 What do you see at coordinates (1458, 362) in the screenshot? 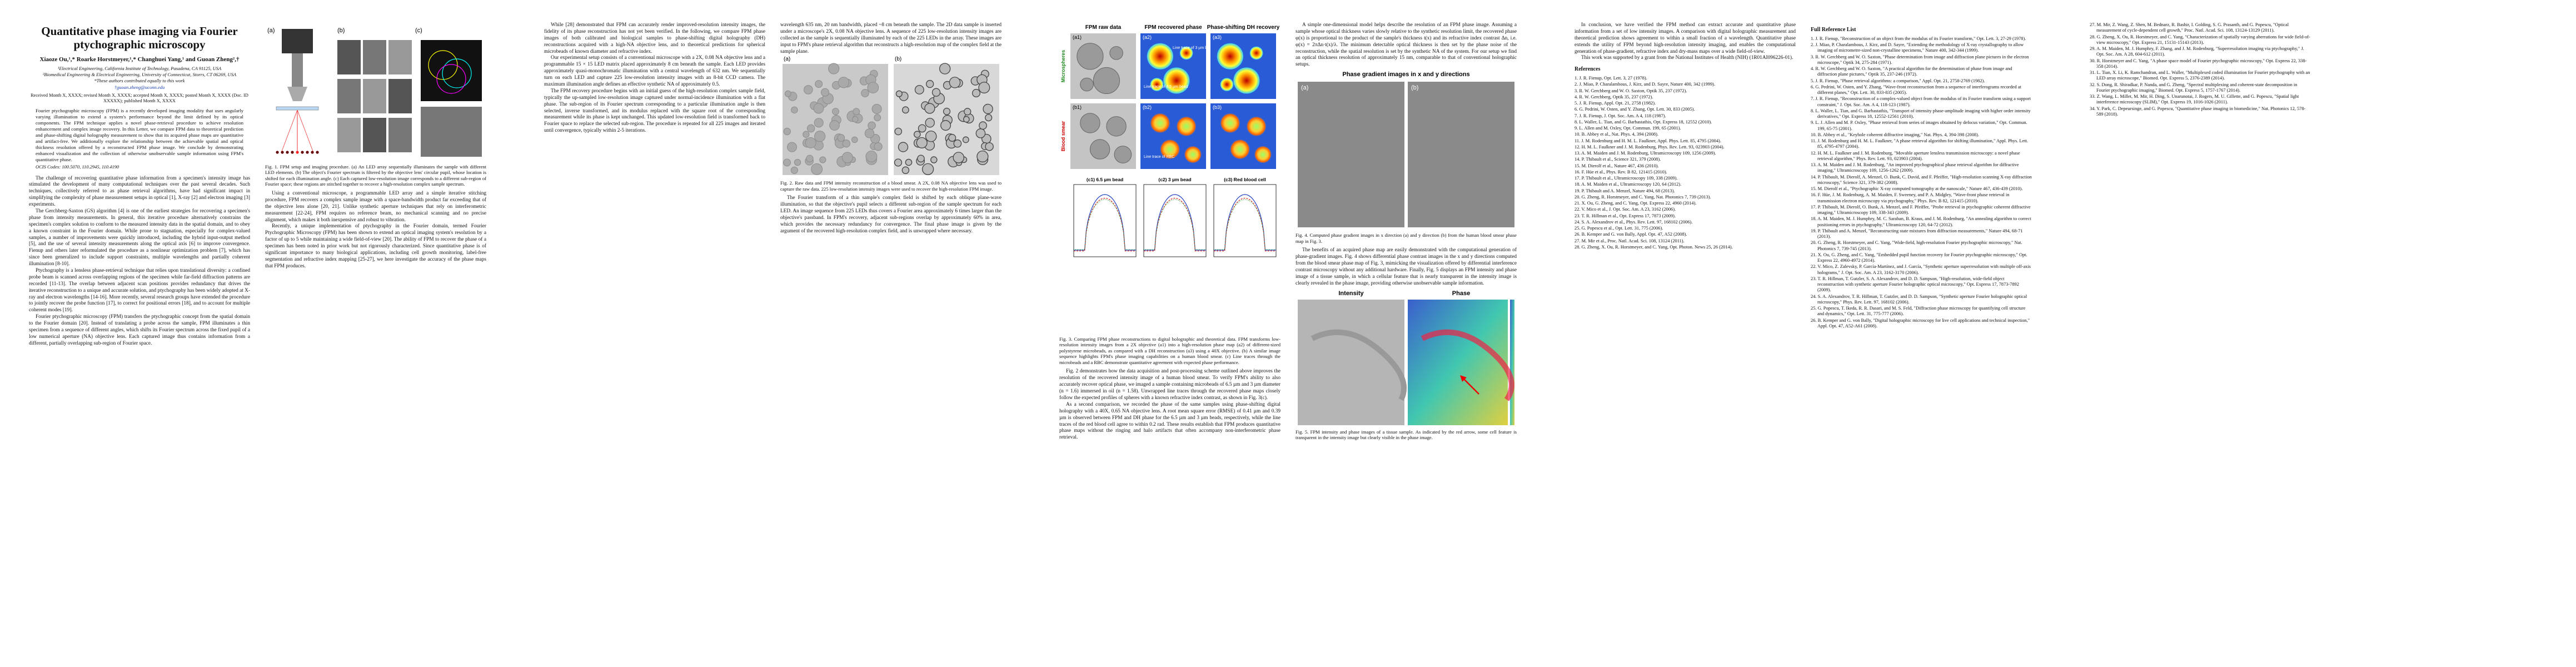
I see `phase-image` at bounding box center [1458, 362].